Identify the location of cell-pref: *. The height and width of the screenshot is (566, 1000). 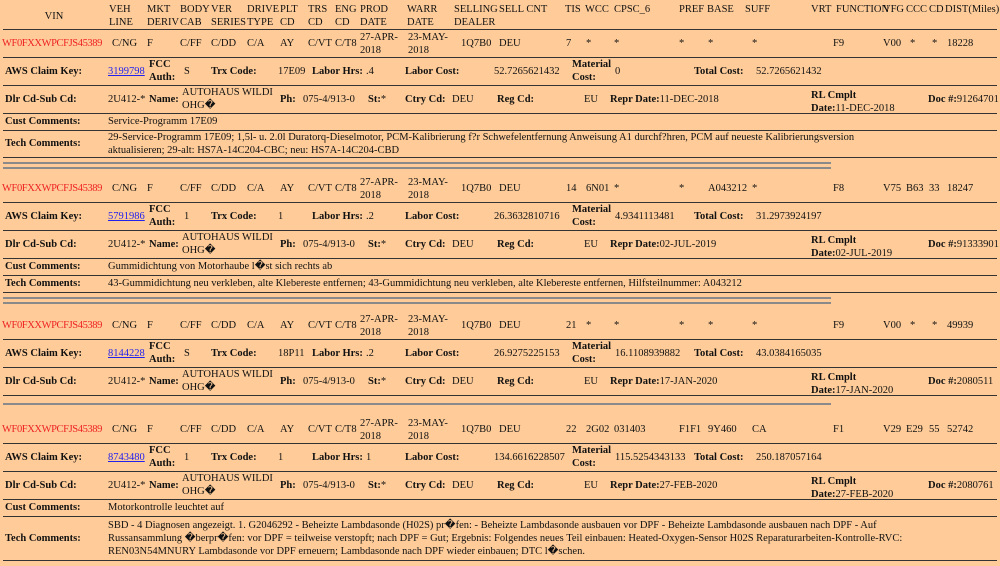
(682, 43).